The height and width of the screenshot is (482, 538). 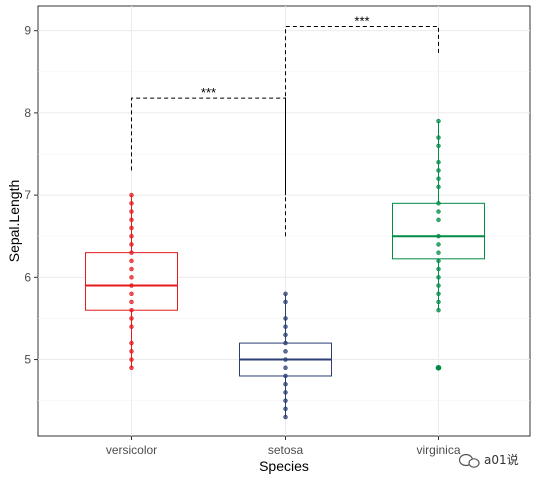 What do you see at coordinates (131, 281) in the screenshot?
I see `boxplot-versicolor` at bounding box center [131, 281].